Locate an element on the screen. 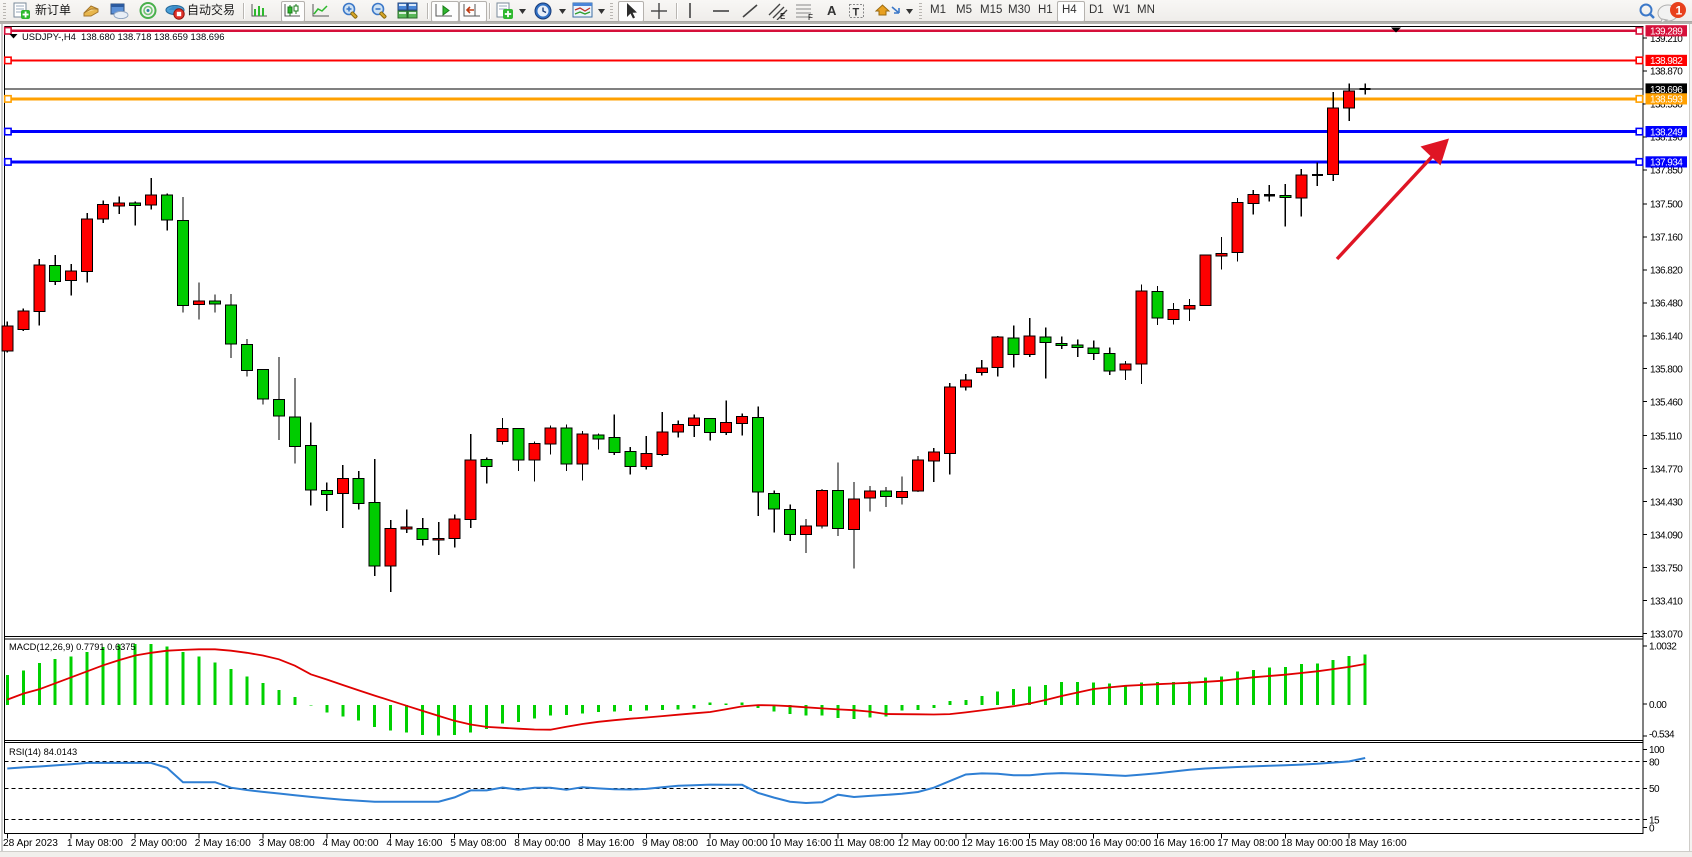 Image resolution: width=1692 pixels, height=857 pixels. svg-text: 138.190 is located at coordinates (1666, 138).